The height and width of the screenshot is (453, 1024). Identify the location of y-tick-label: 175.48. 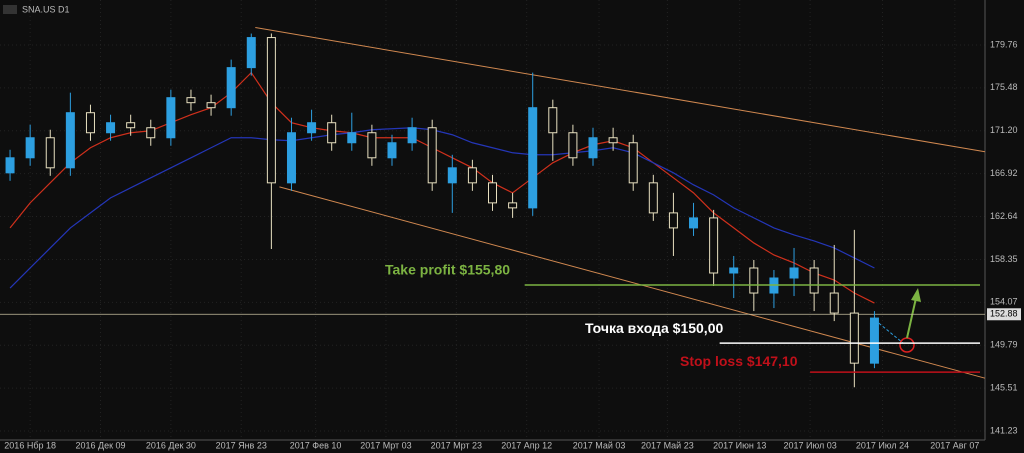
(1004, 87).